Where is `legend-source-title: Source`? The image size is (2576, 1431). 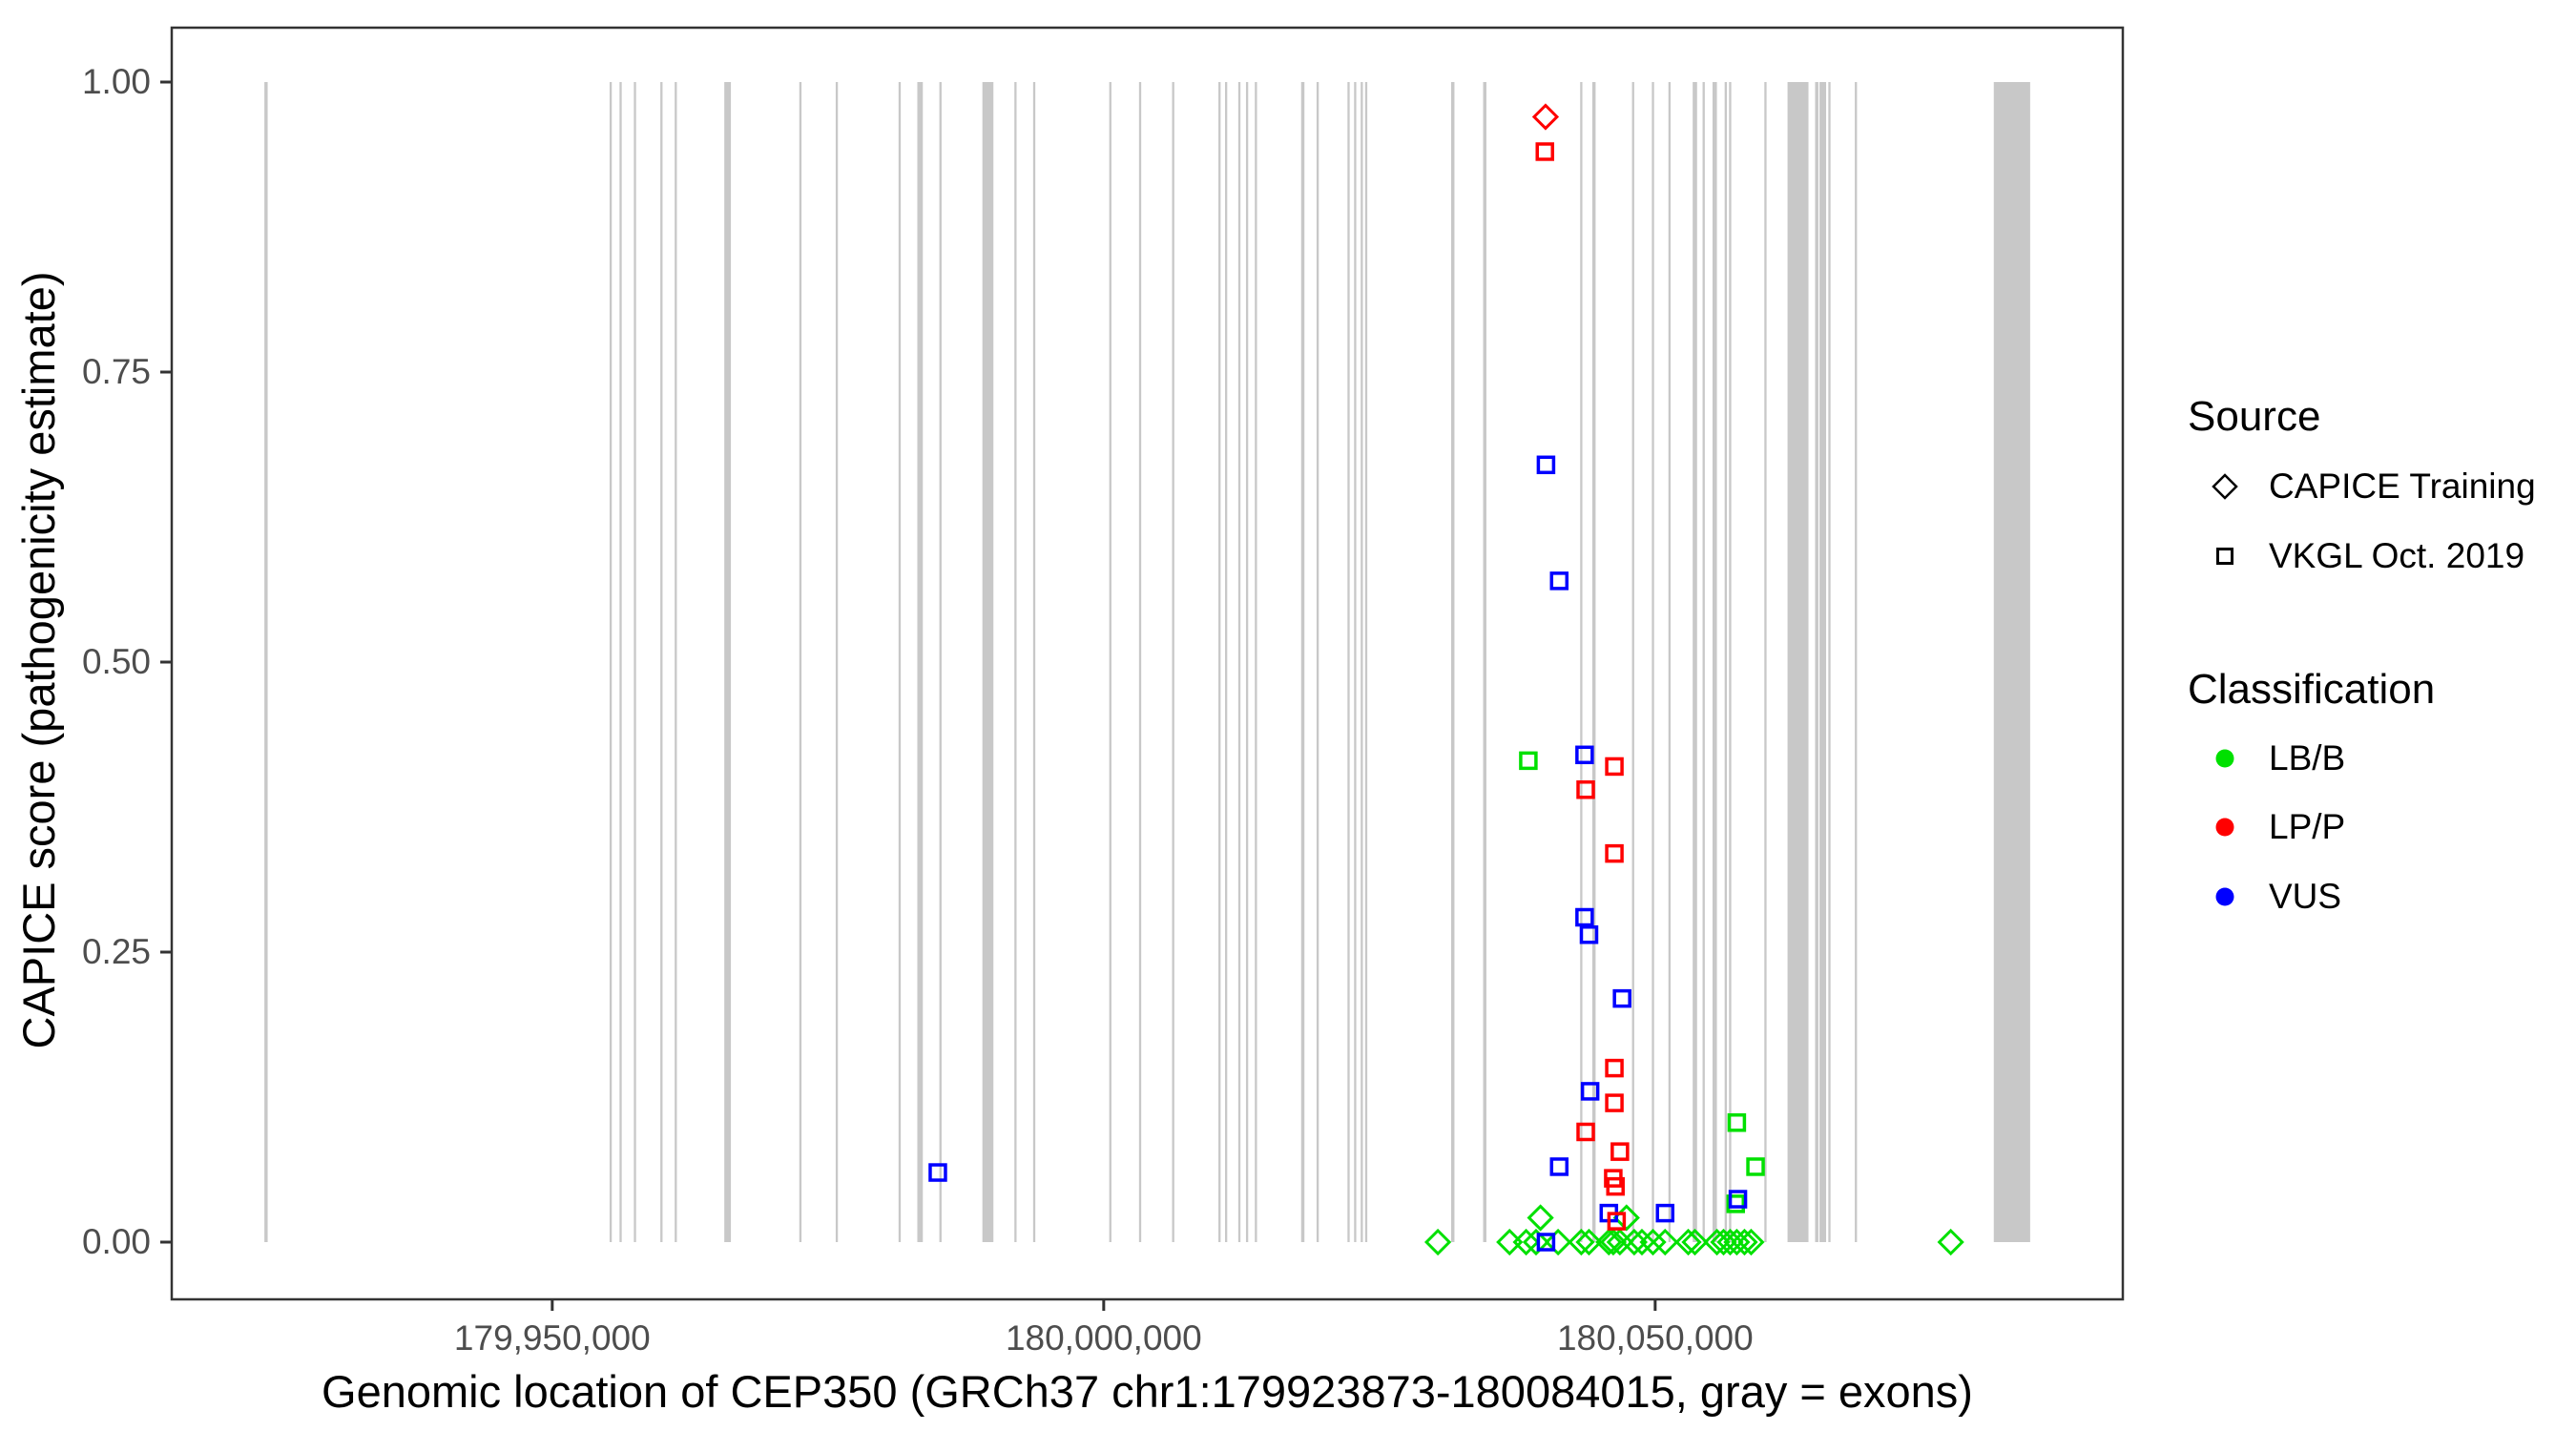
legend-source-title: Source is located at coordinates (2254, 416).